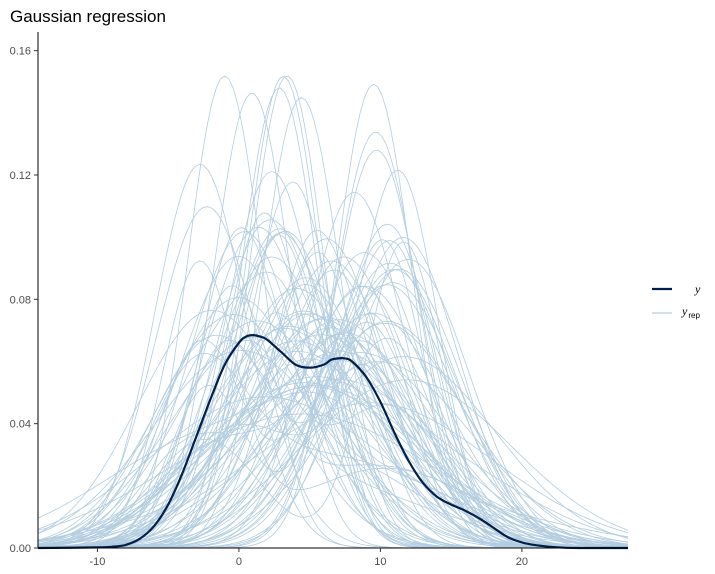  I want to click on x-tick-label: 10, so click(380, 562).